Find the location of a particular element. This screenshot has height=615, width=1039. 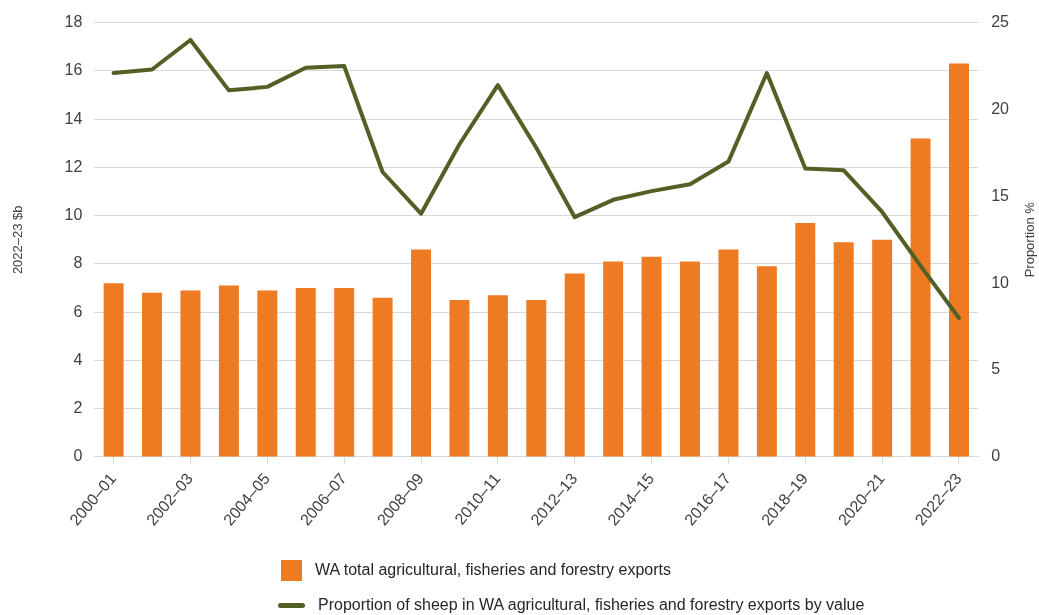

y-tick-label: 14 is located at coordinates (73, 118).